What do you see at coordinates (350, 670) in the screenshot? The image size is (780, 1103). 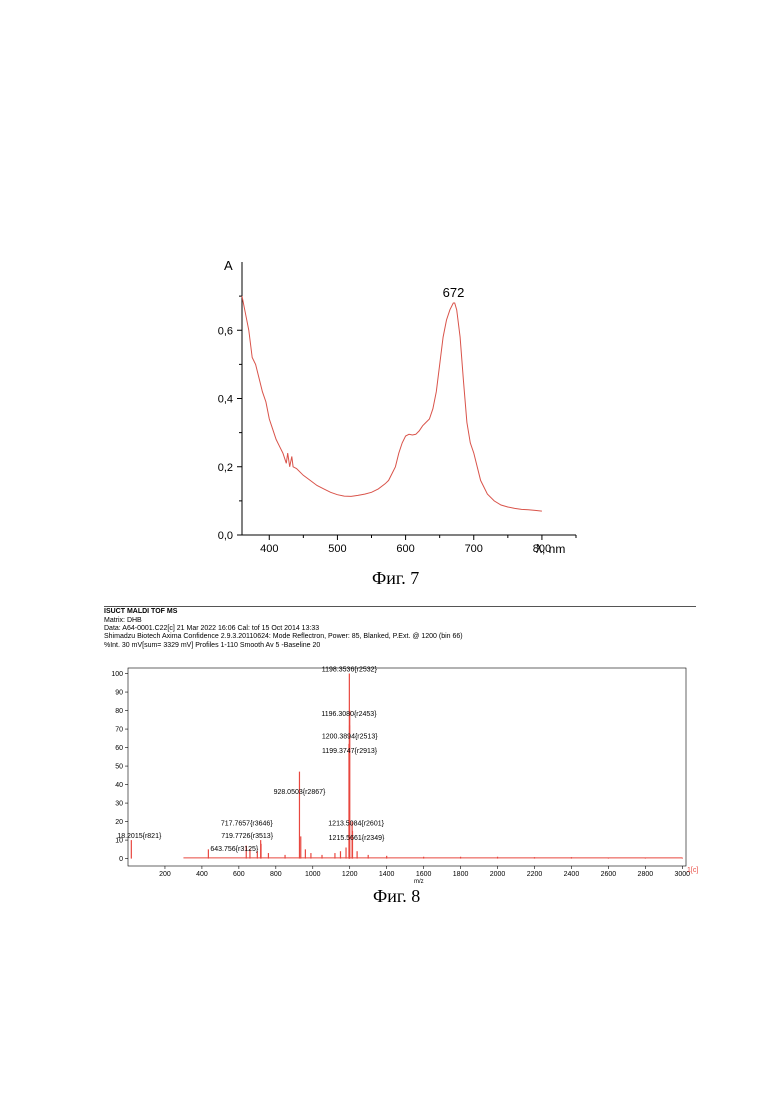 I see `fig8-peak-label: 1198.3536{r2532}` at bounding box center [350, 670].